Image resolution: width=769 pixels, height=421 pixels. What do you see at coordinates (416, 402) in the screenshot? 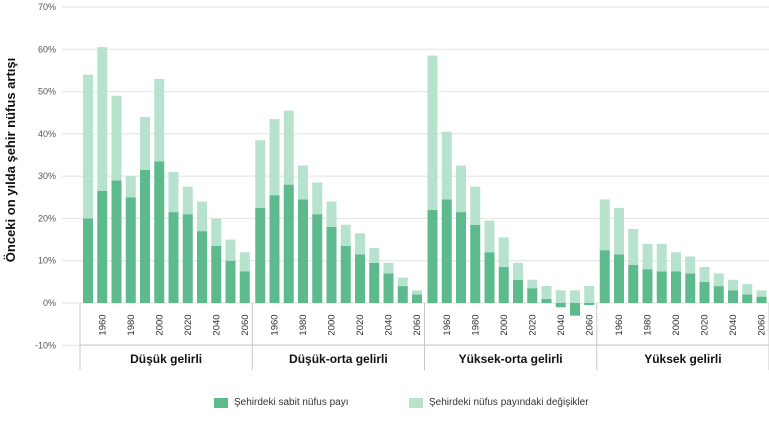
I see `legend-swatch-change` at bounding box center [416, 402].